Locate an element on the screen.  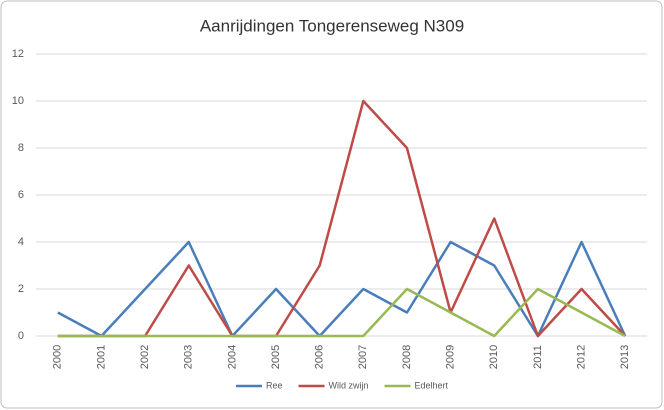
y-tick-label: 6 is located at coordinates (21, 195).